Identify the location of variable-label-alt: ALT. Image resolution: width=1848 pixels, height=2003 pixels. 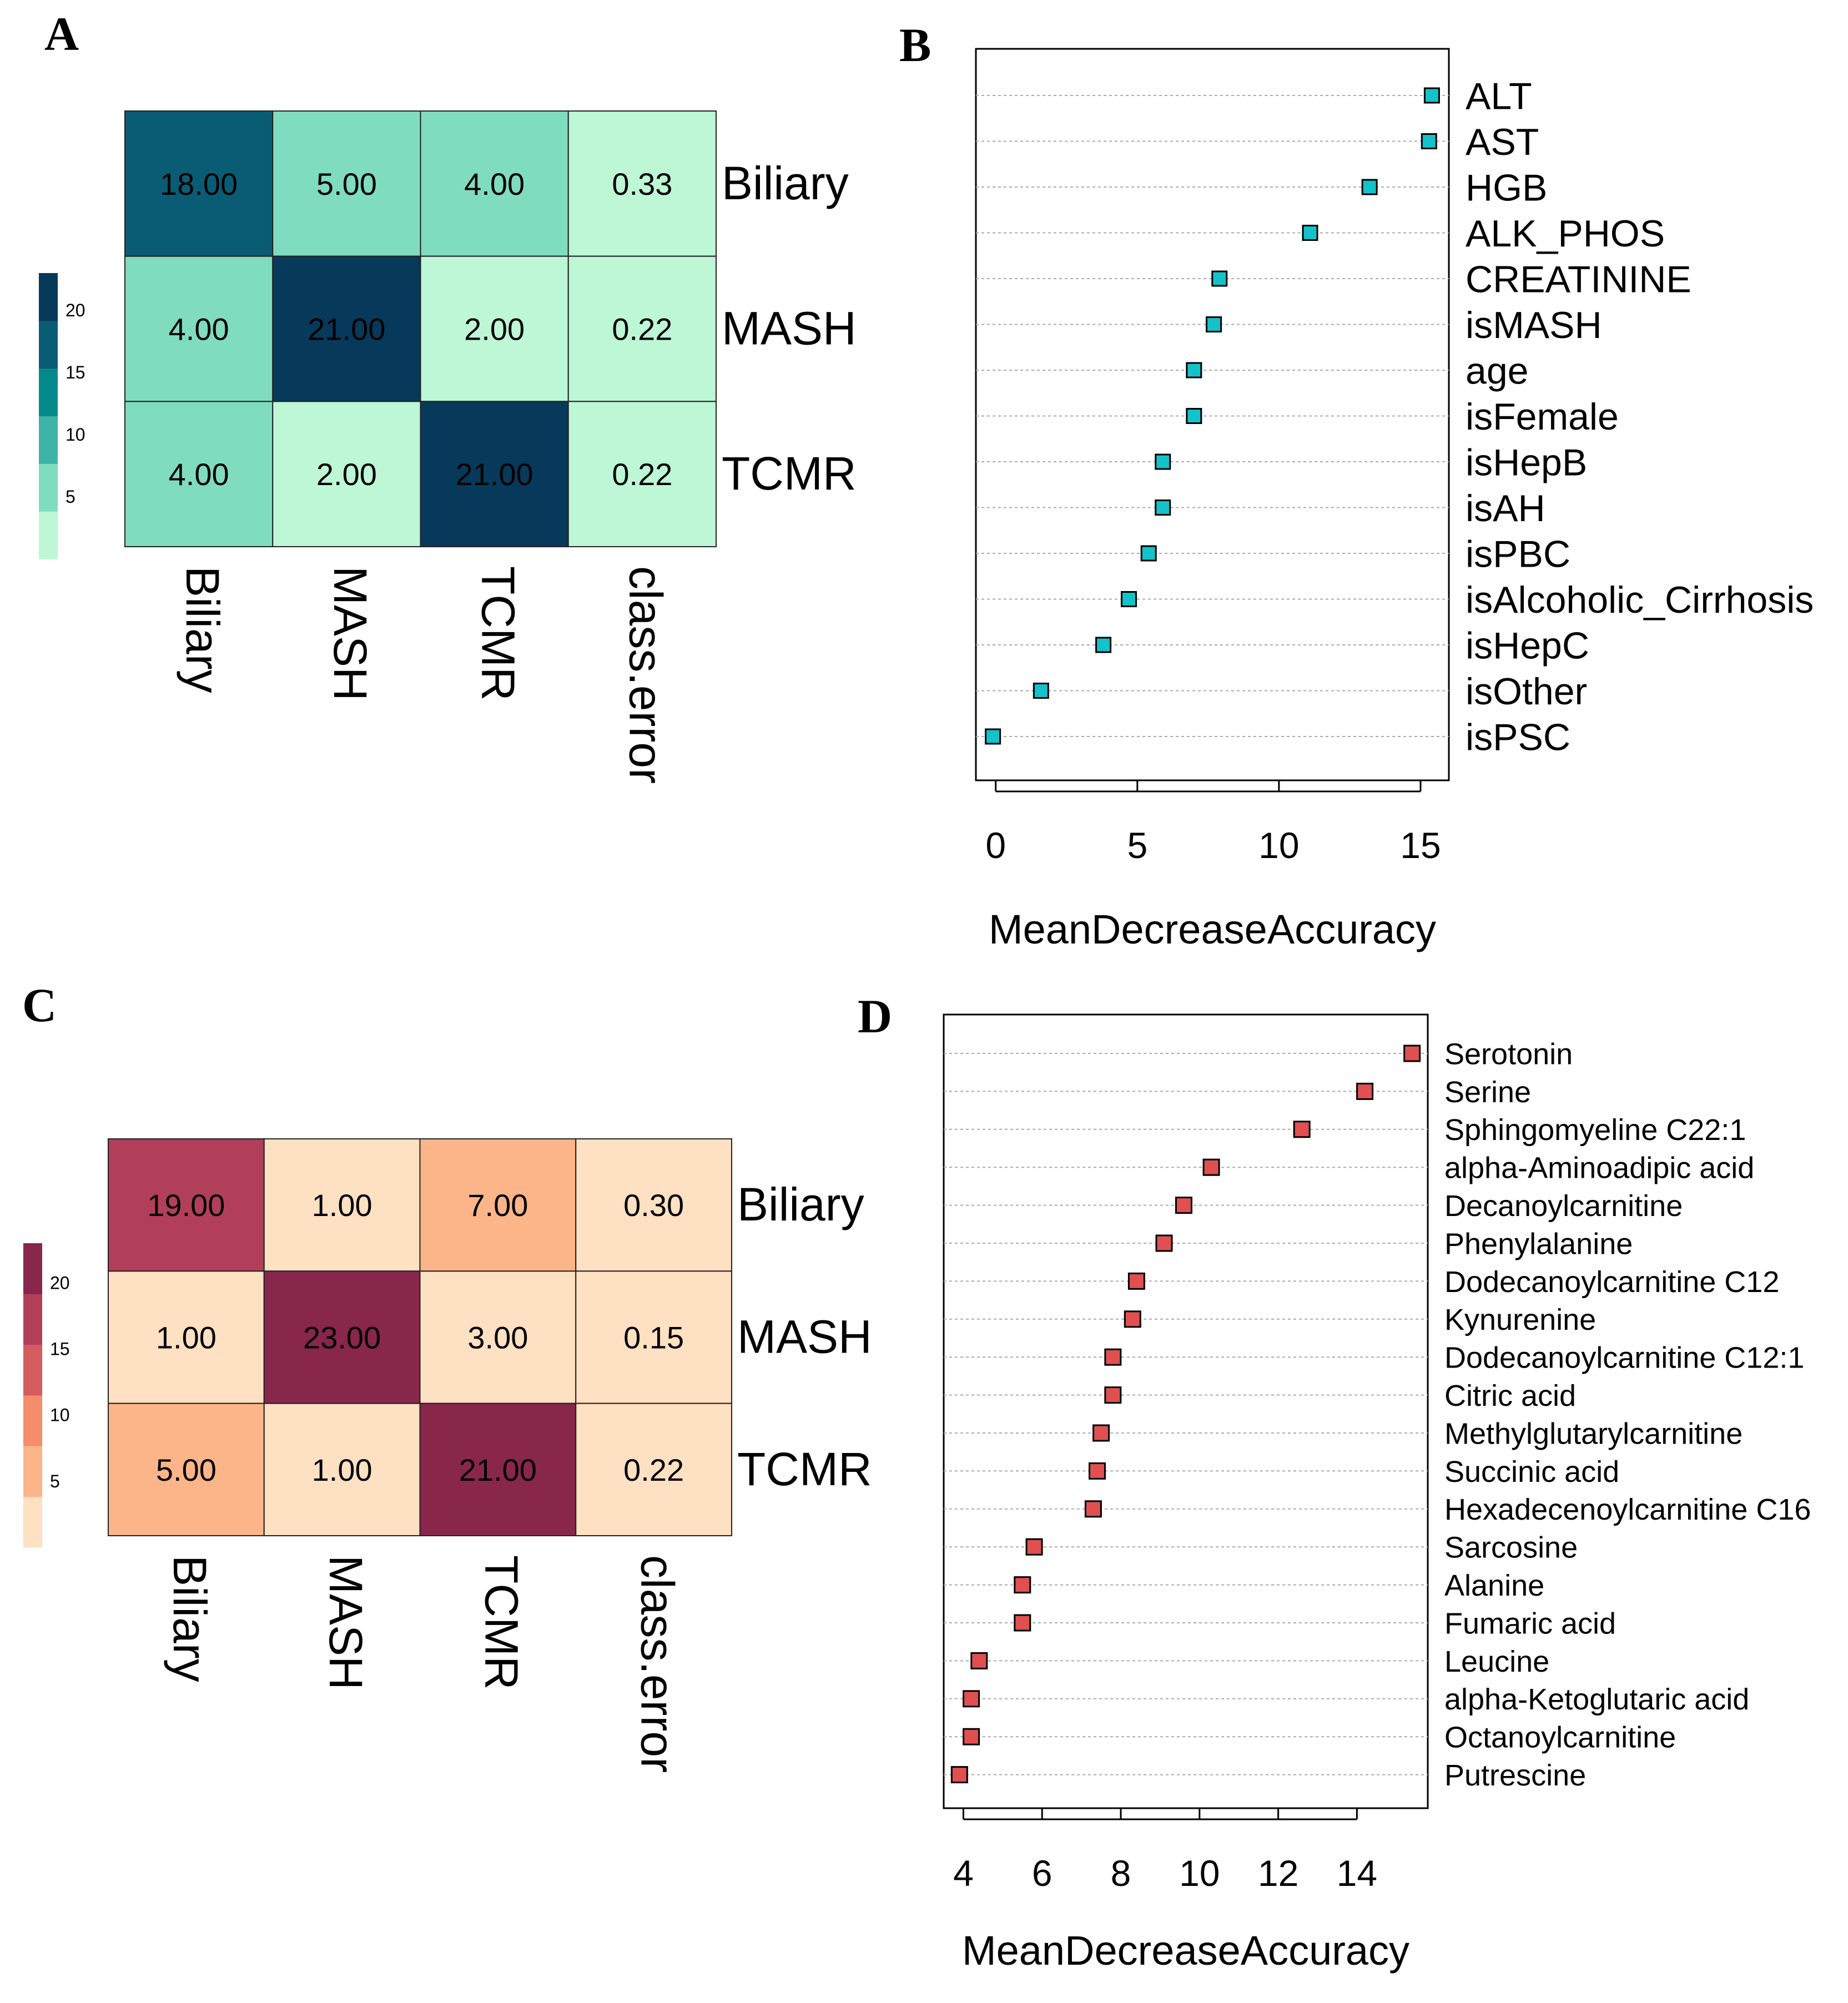
(1499, 96).